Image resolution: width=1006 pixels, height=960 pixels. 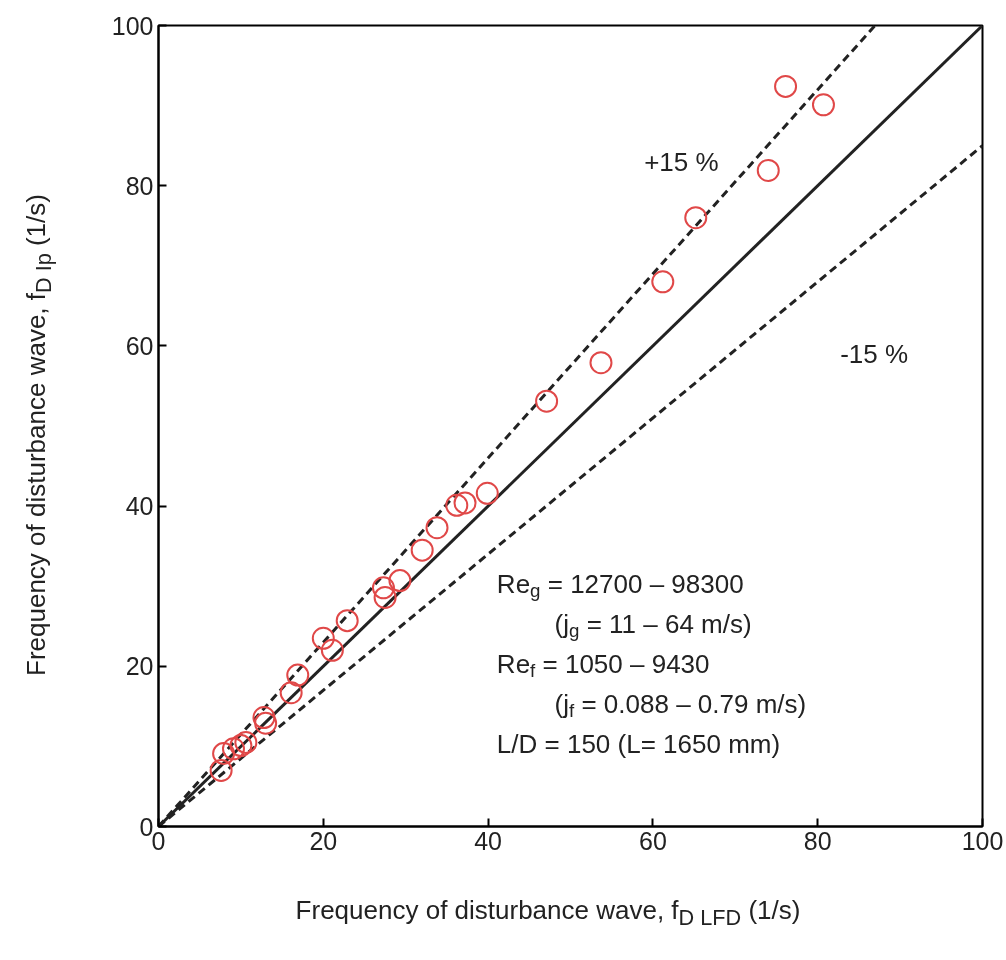 I want to click on y-tick-label: 20, so click(x=139, y=666).